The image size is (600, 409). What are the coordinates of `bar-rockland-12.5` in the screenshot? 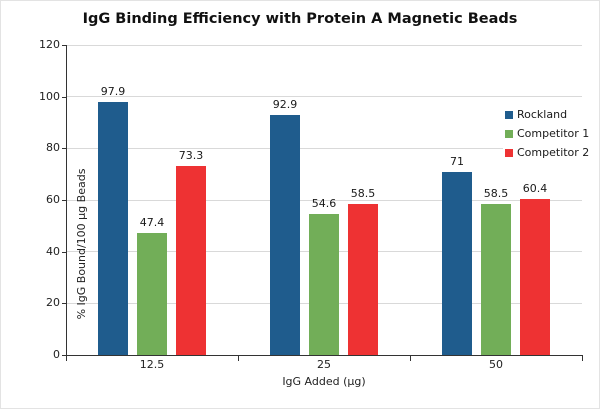 It's located at (113, 228).